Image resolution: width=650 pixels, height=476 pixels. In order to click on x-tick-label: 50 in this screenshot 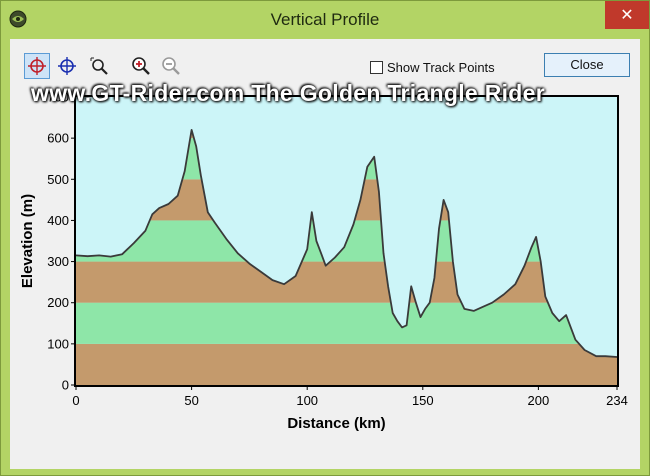, I will do `click(191, 400)`.